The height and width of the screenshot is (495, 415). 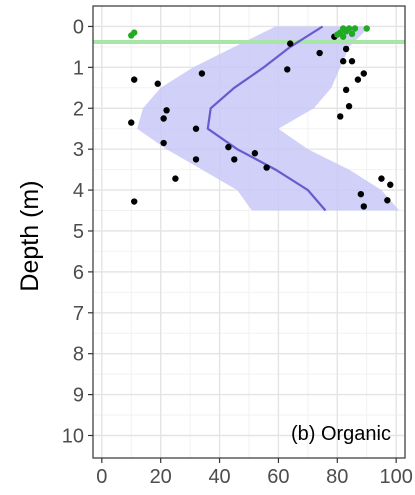 I want to click on y-tick-label: 2, so click(x=78, y=109).